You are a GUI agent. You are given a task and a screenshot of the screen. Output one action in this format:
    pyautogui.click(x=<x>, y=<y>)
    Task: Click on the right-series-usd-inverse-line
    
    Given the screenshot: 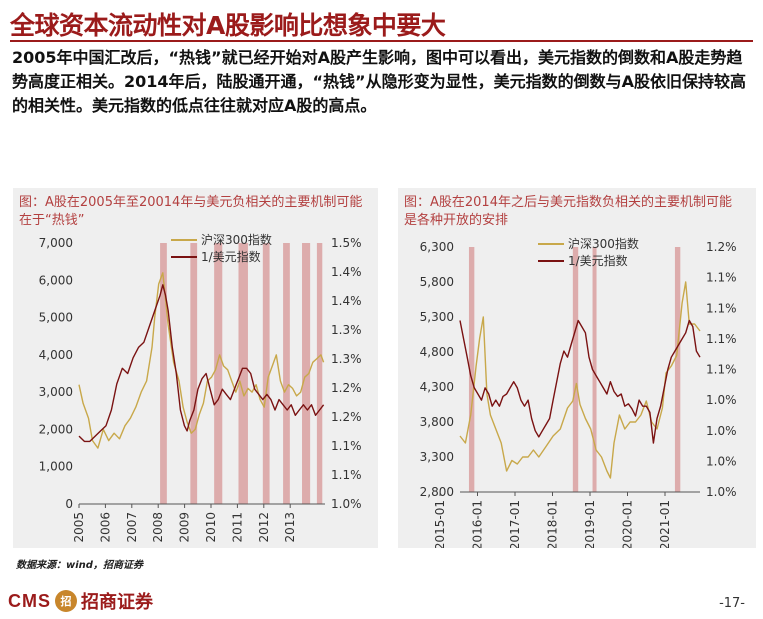 What is the action you would take?
    pyautogui.click(x=580, y=381)
    